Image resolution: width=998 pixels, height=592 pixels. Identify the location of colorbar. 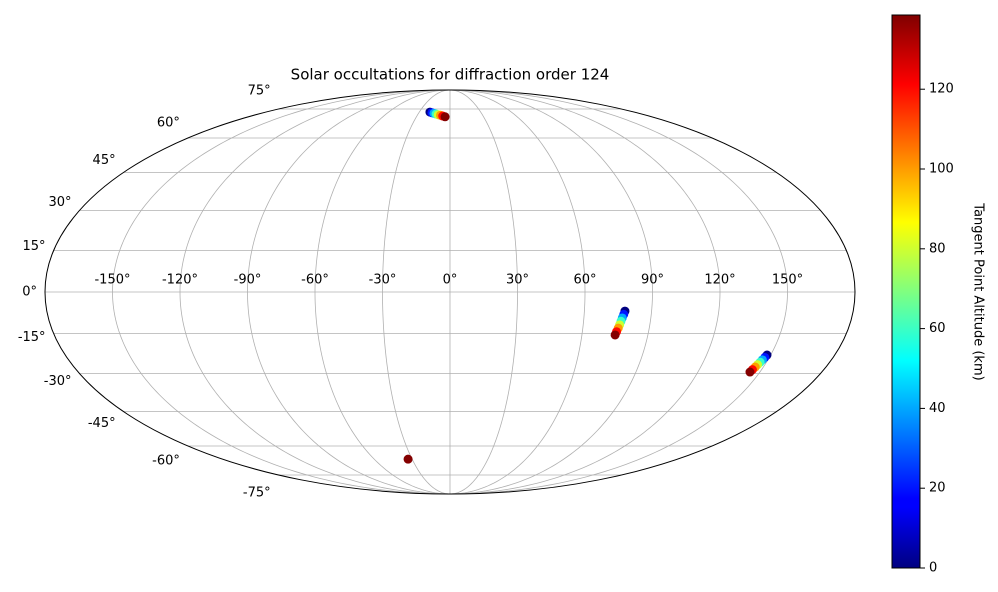
(906, 291).